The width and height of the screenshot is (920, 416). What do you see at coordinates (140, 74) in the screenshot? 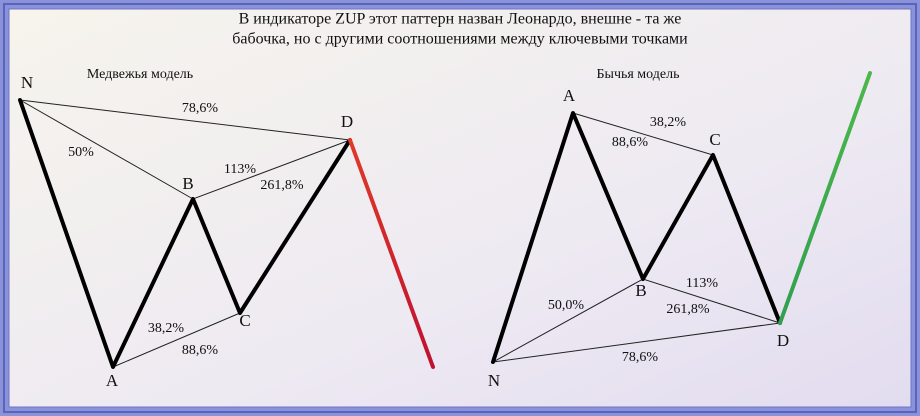
I see `model-title: Медвежья модель` at bounding box center [140, 74].